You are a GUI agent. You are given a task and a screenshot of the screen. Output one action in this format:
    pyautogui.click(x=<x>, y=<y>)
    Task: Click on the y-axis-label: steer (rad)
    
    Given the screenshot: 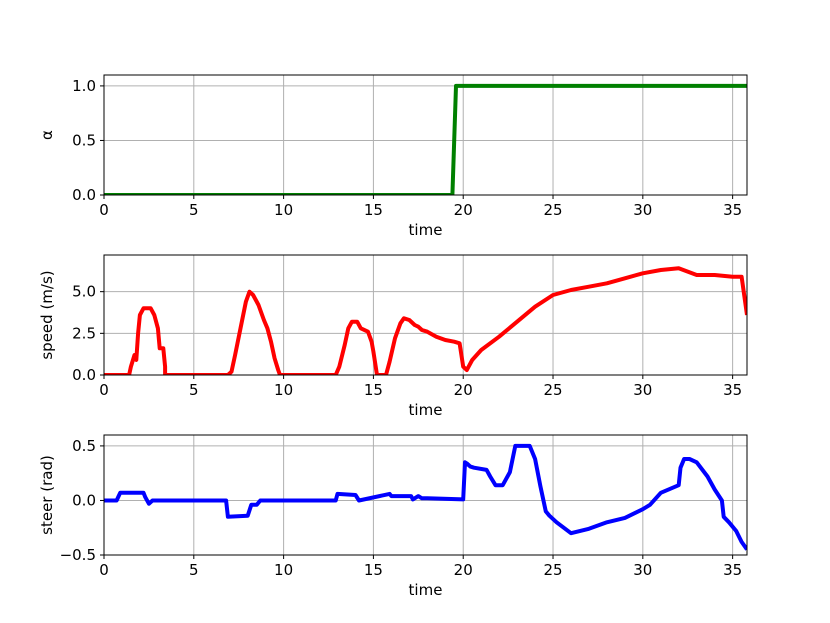 What is the action you would take?
    pyautogui.click(x=47, y=495)
    